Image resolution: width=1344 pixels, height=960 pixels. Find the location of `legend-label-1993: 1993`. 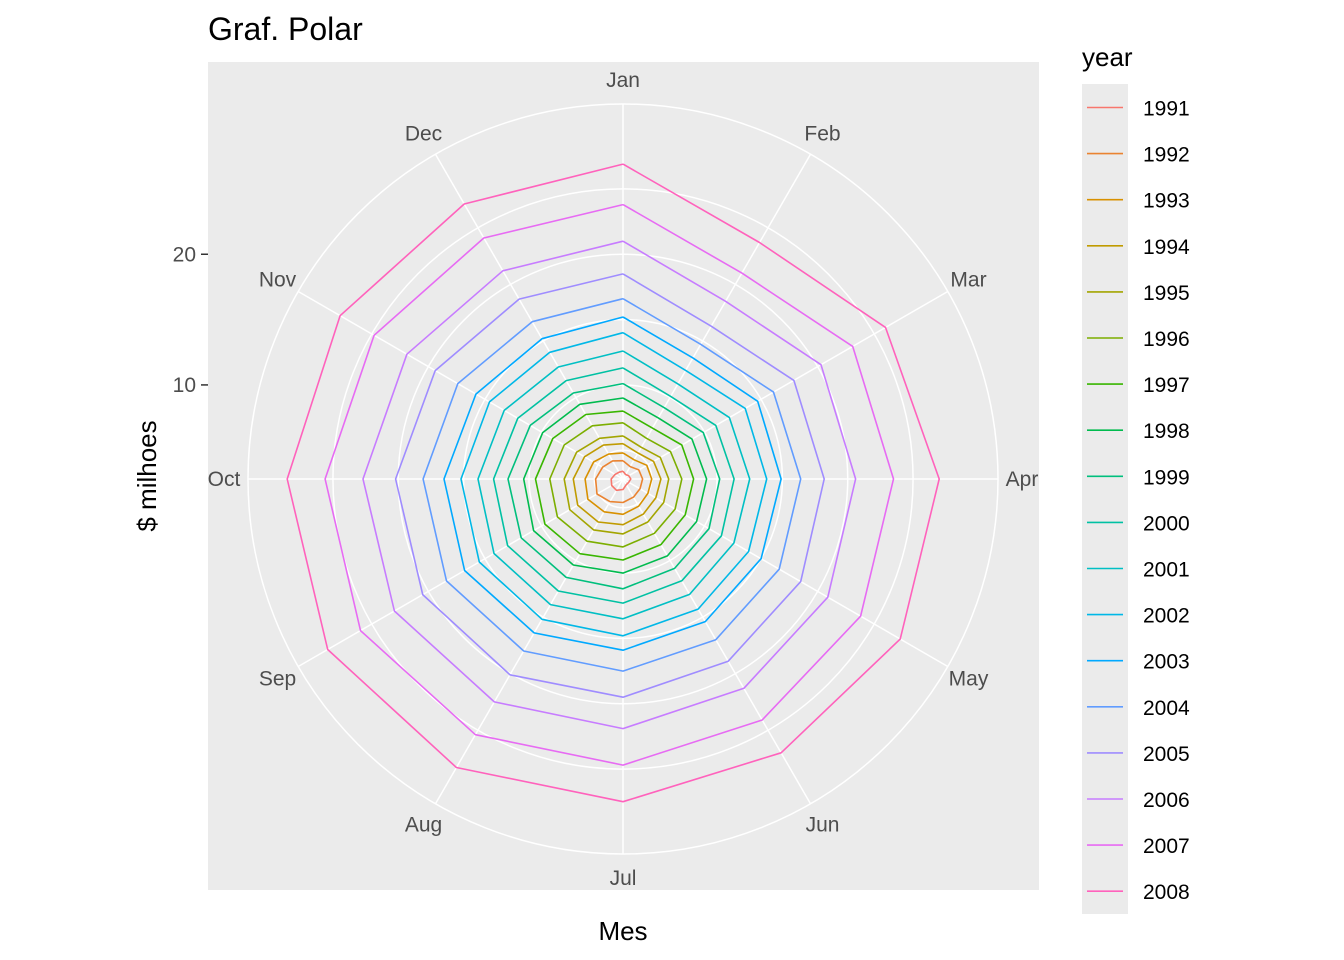

legend-label-1993: 1993 is located at coordinates (1166, 201).